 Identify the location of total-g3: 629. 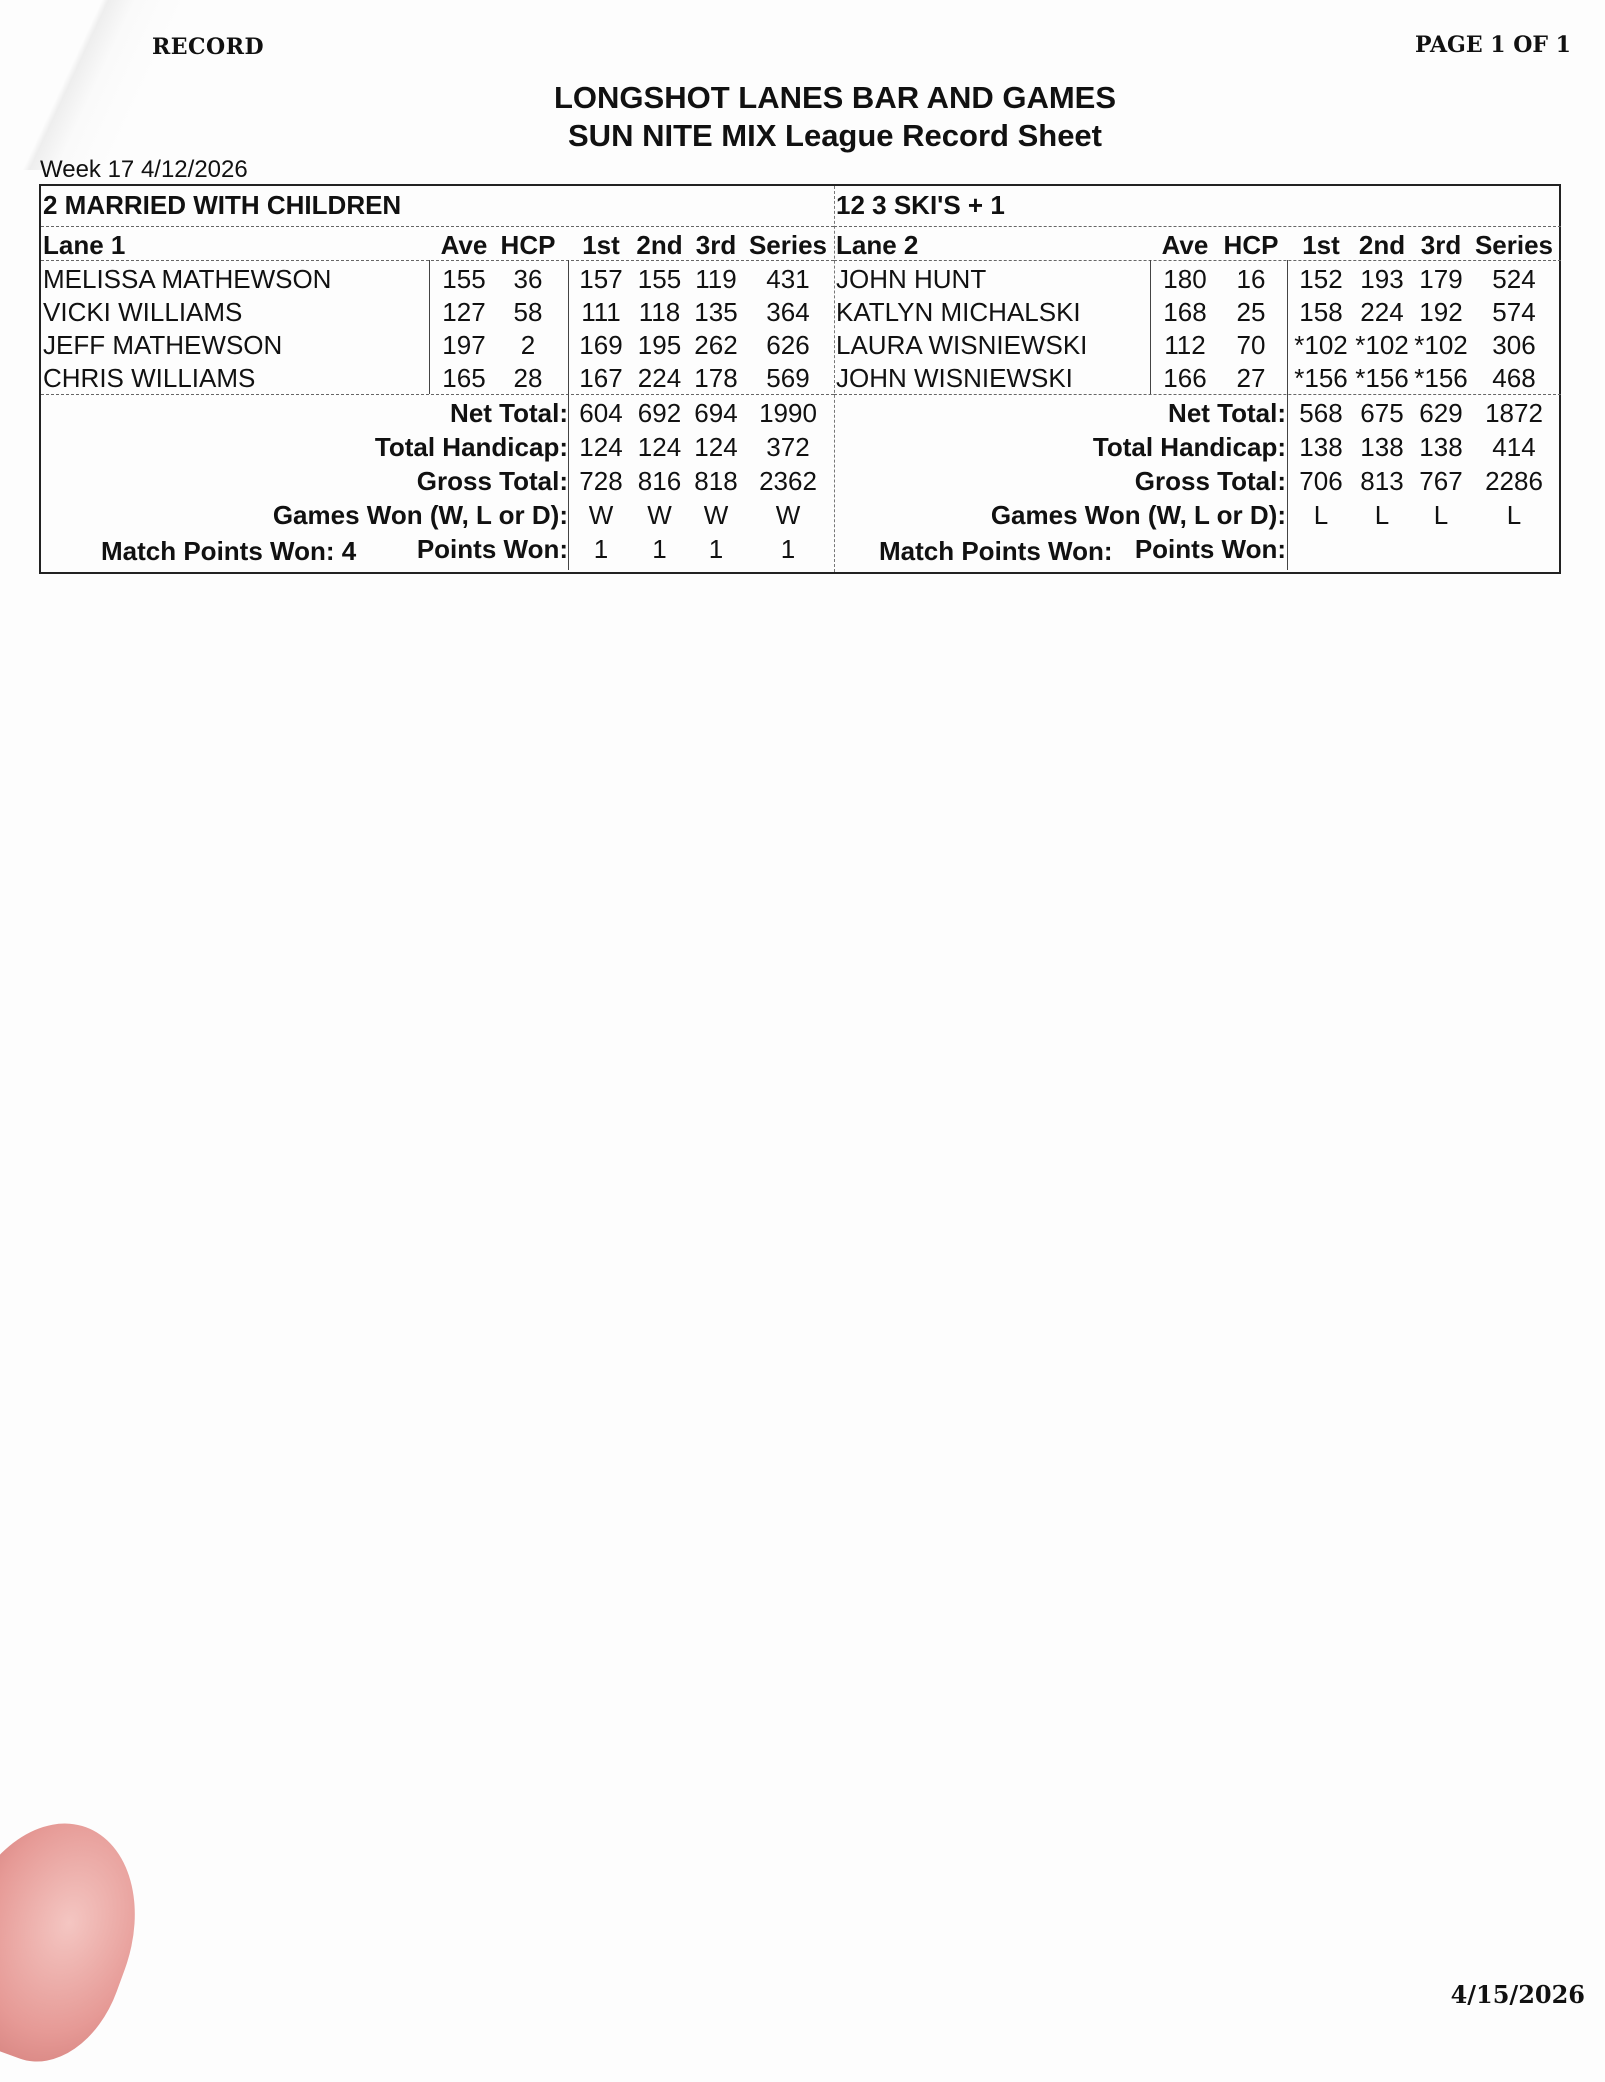
(1441, 413).